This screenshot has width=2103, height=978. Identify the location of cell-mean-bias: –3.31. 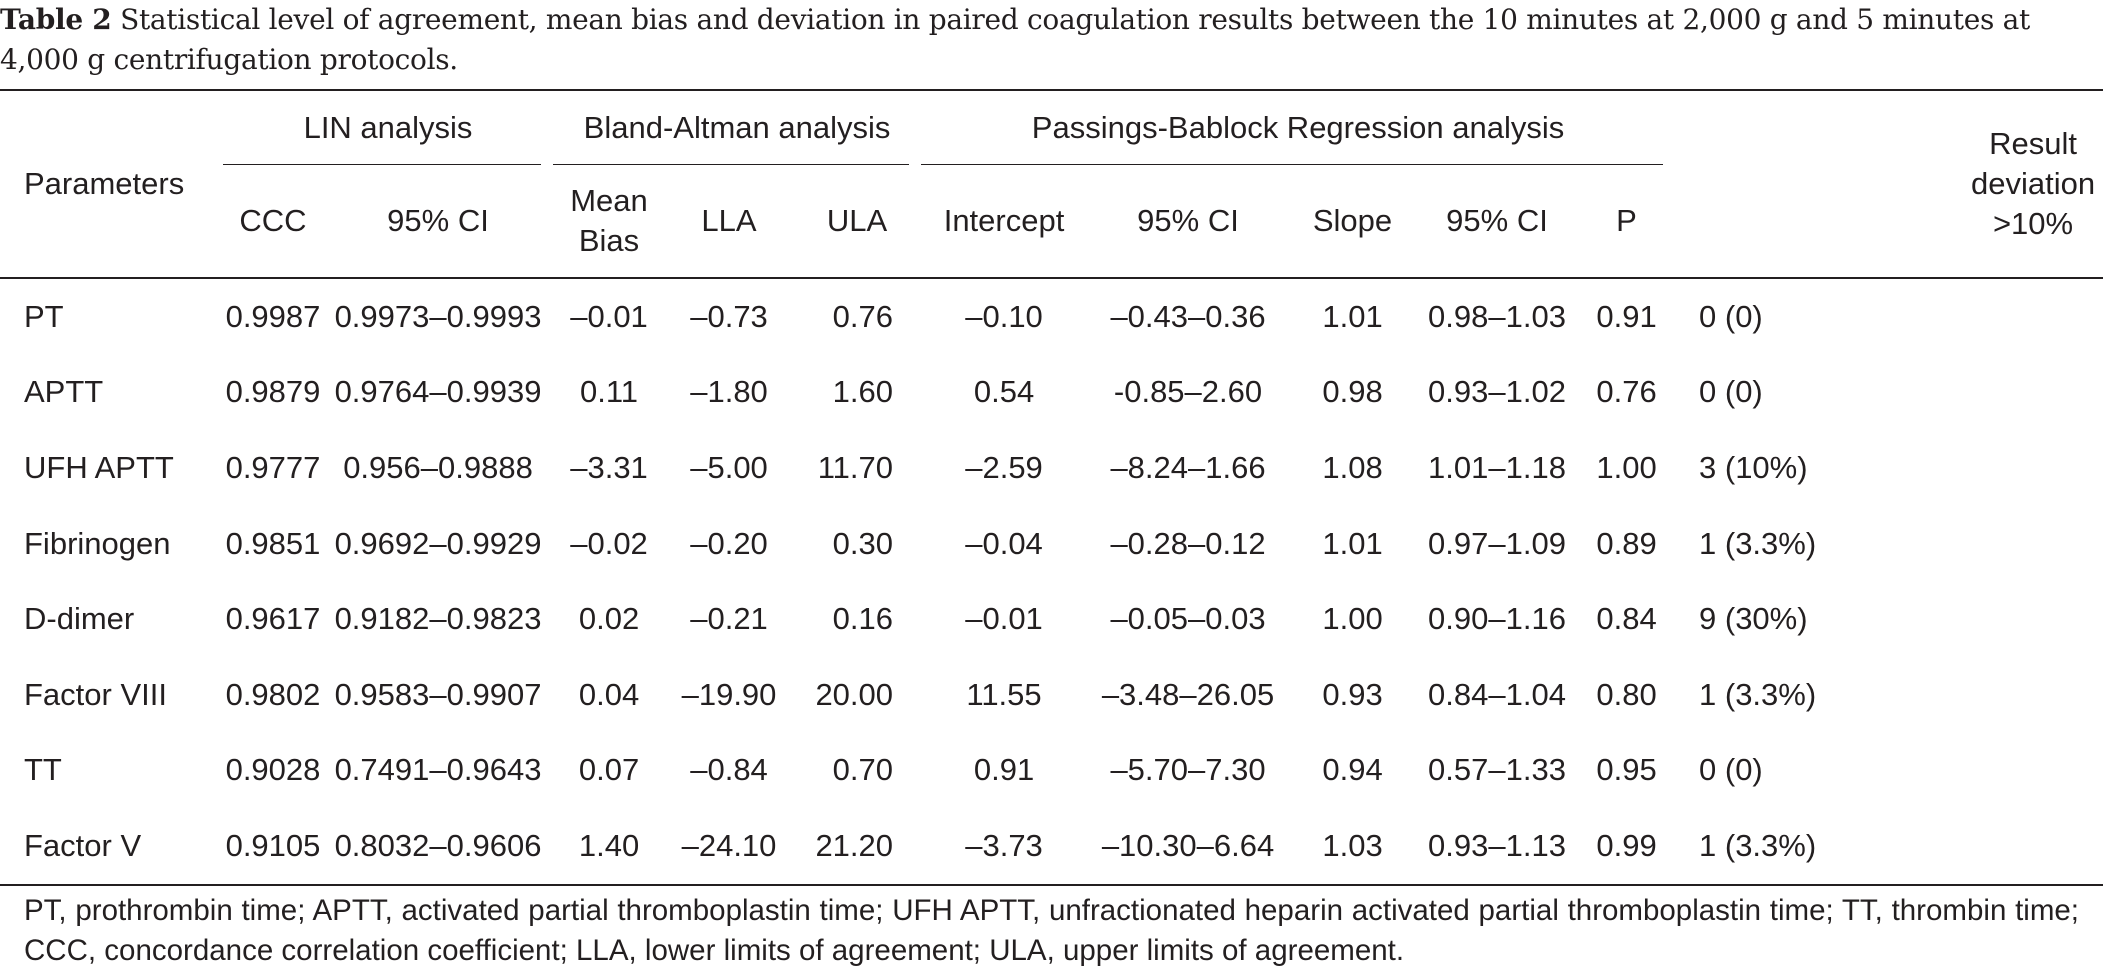
(609, 467).